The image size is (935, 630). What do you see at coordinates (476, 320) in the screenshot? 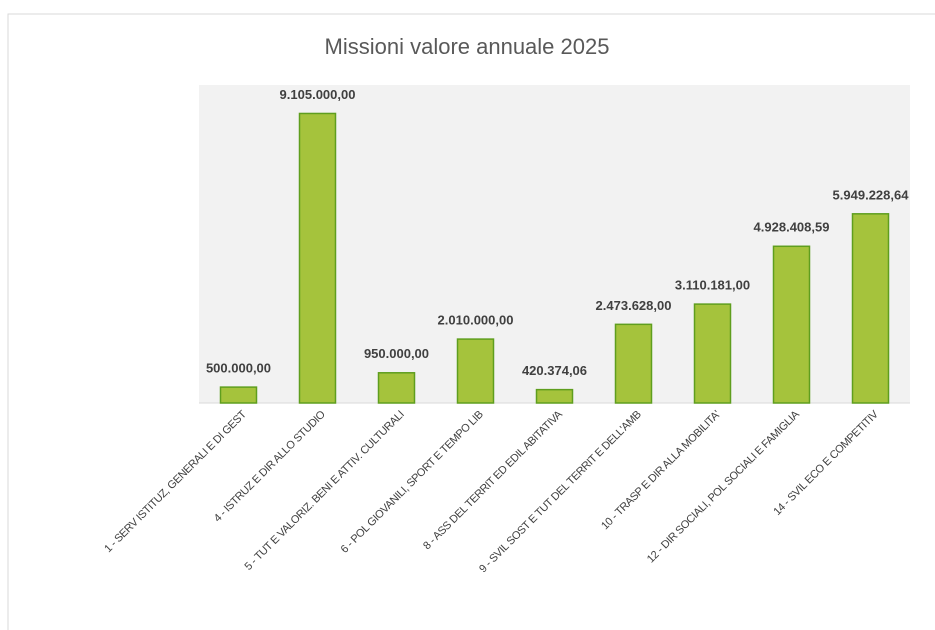
I see `data-label: 2.010.000,00` at bounding box center [476, 320].